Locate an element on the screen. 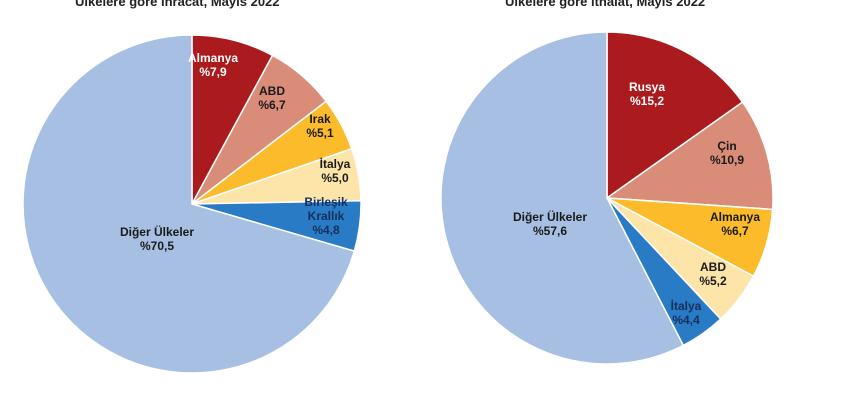 The image size is (850, 400). import-label-rusya: Rusya %15,2 is located at coordinates (647, 94).